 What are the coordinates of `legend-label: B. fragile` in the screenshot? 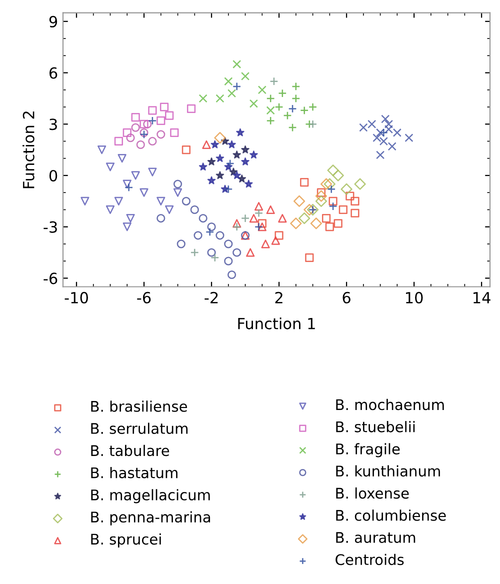 It's located at (368, 450).